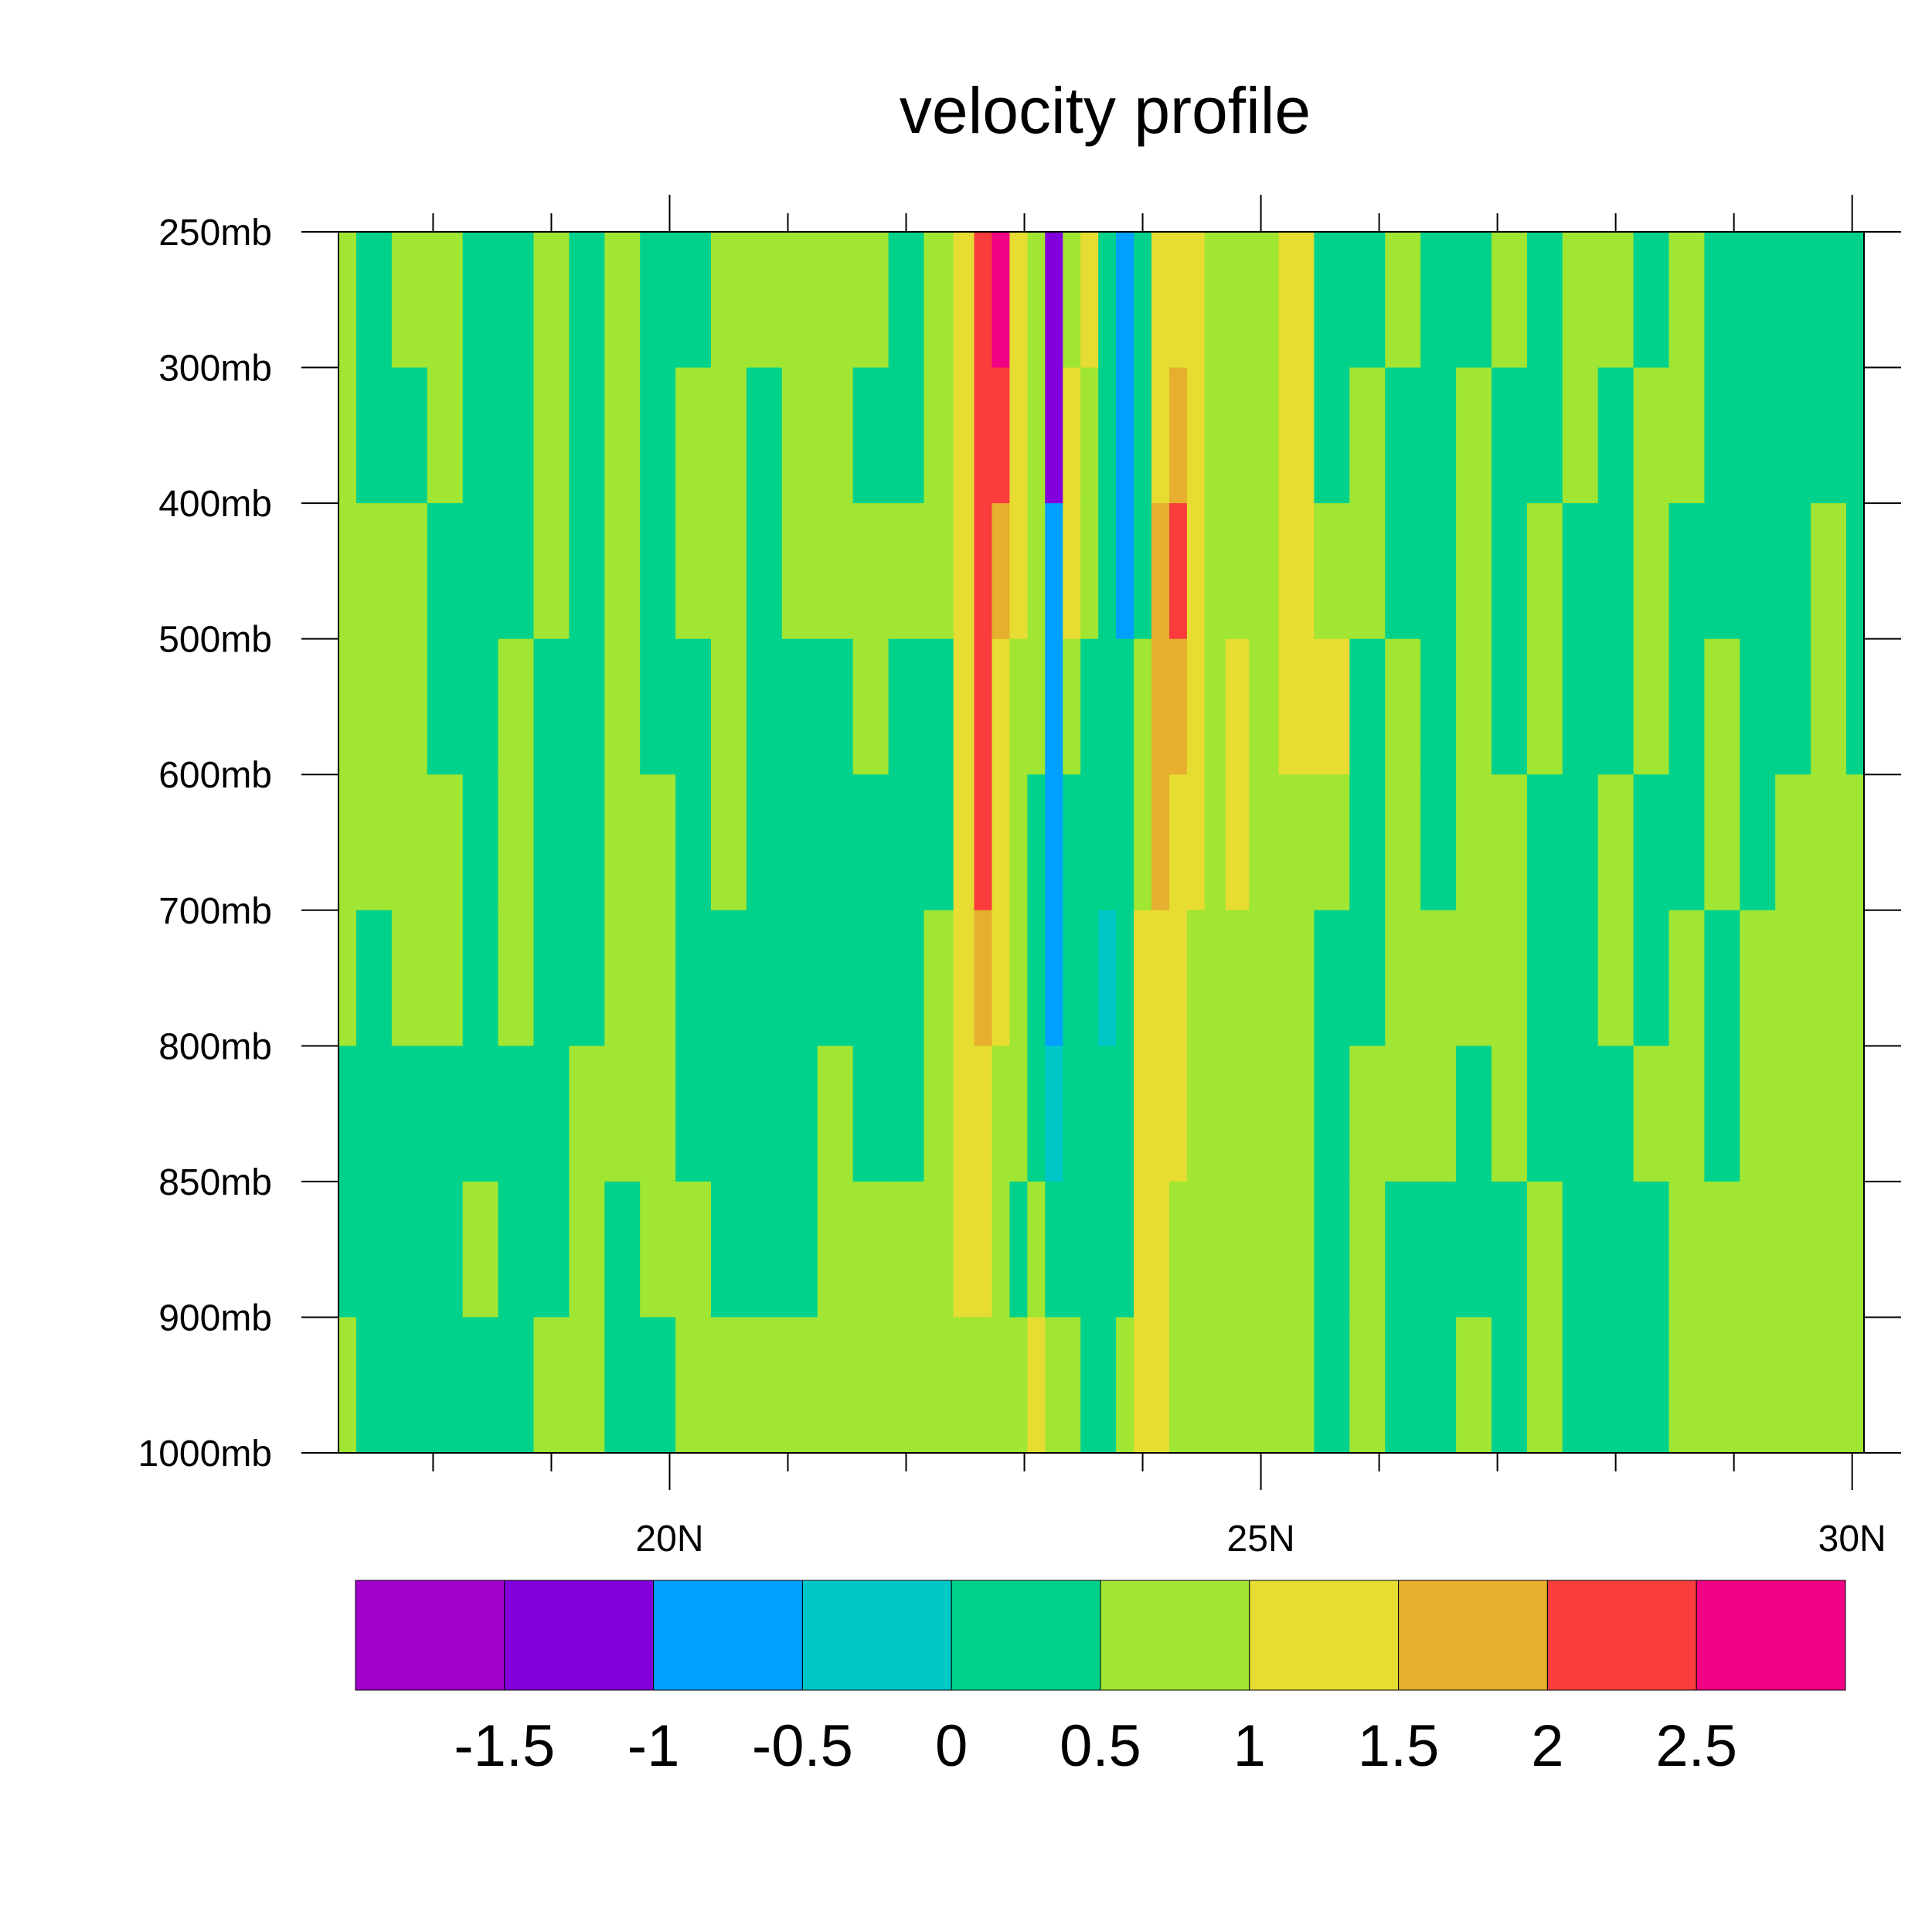  I want to click on colorbar-box, so click(1175, 1636).